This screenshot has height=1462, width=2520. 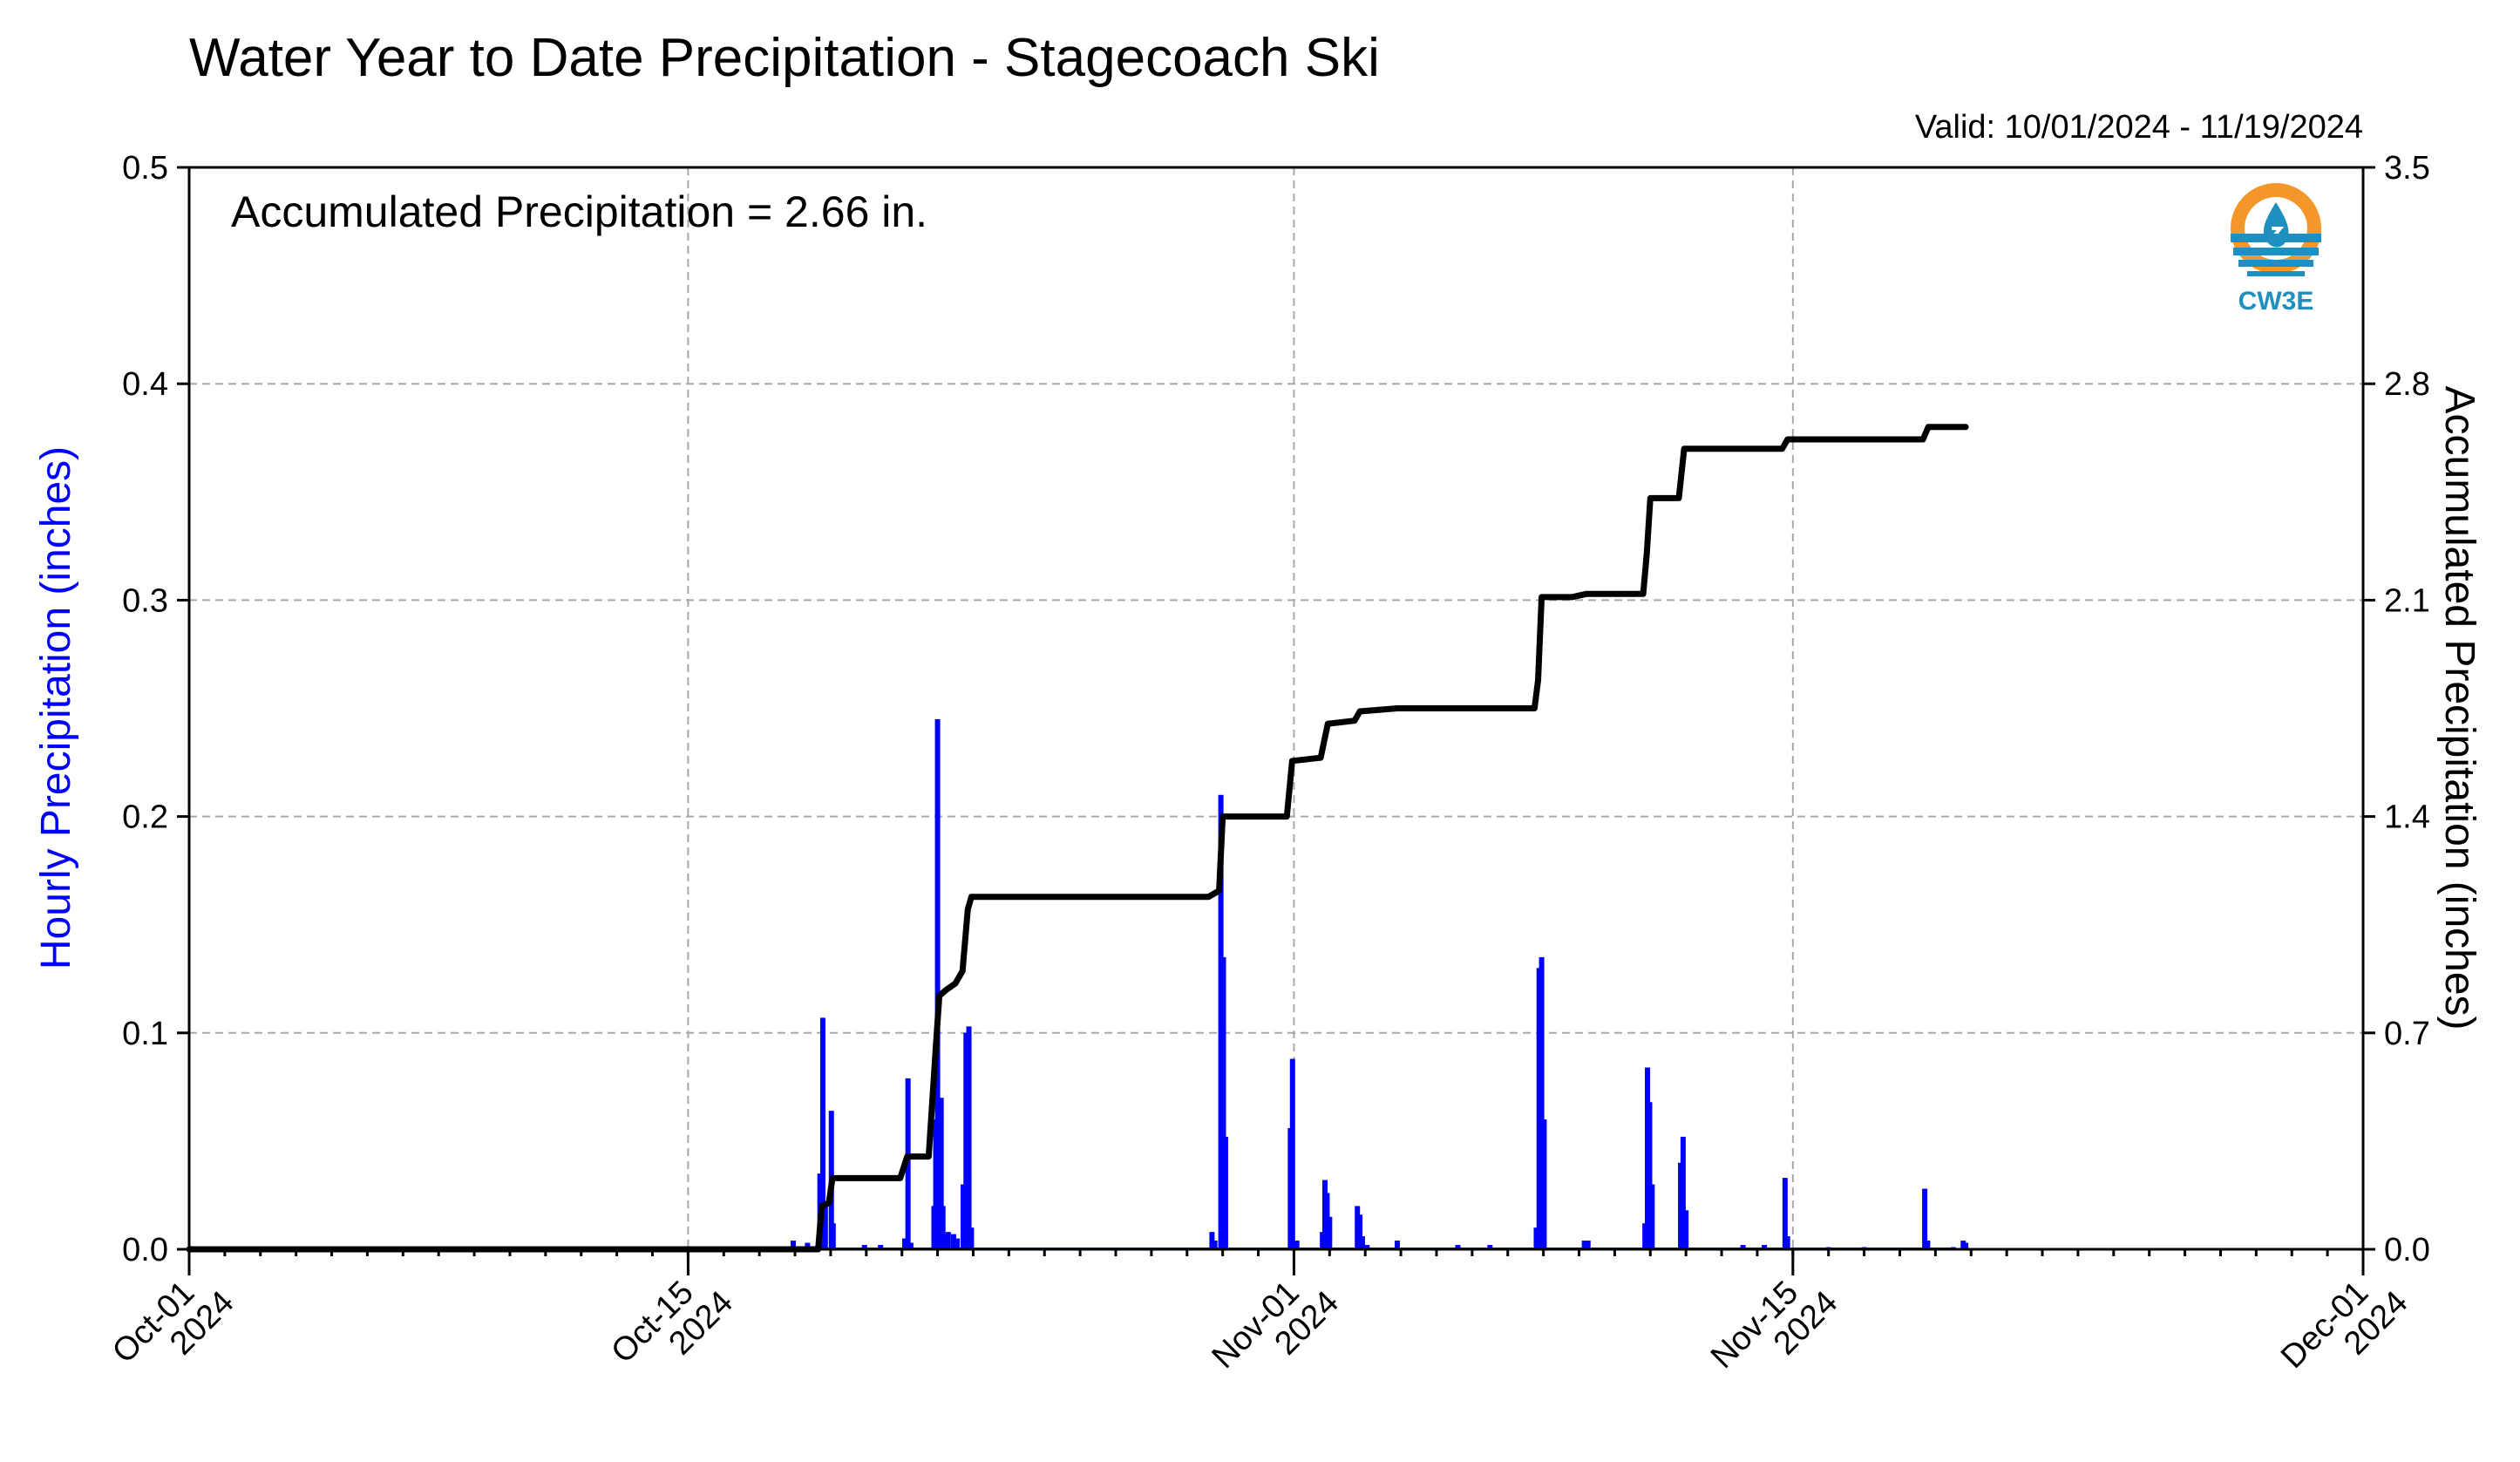 I want to click on right-tick-label: 3.5, so click(x=2407, y=168).